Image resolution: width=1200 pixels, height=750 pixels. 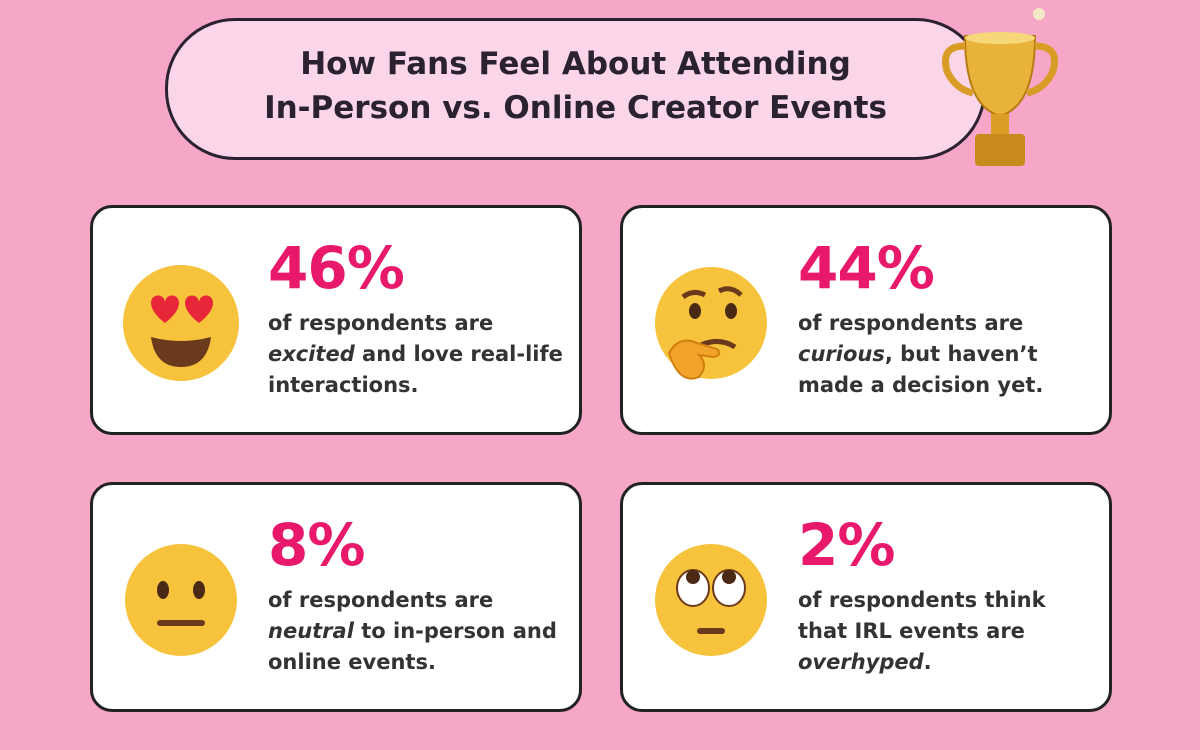 What do you see at coordinates (575, 108) in the screenshot?
I see `title-line: In-Person vs. Online Creator Events` at bounding box center [575, 108].